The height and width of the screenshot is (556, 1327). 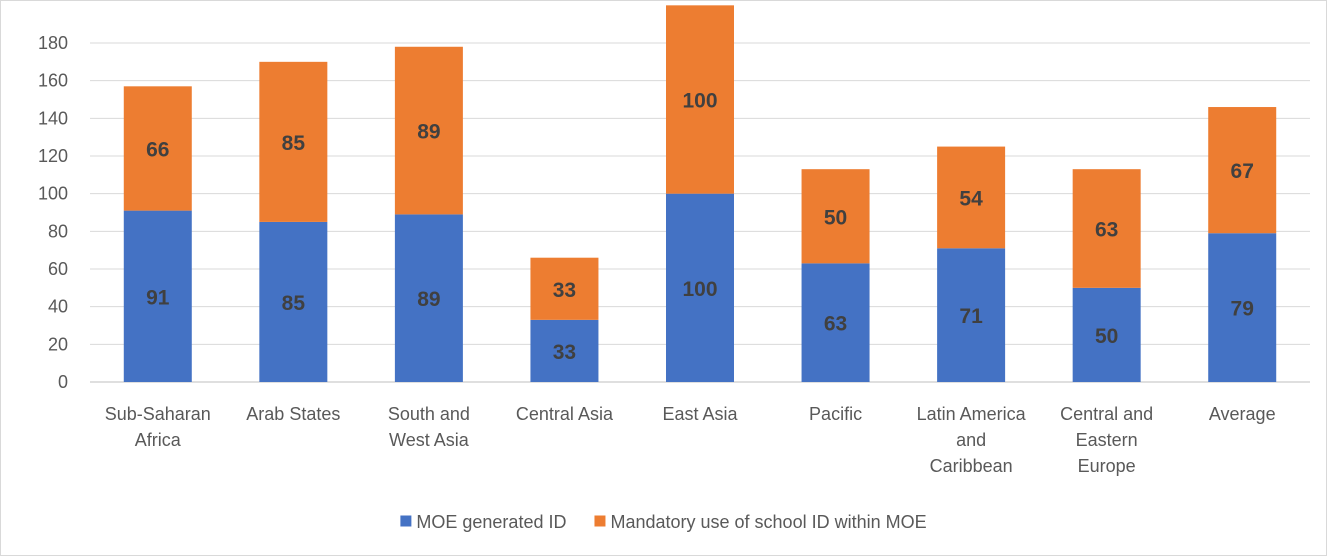 I want to click on x-category-label-south-and-west-asia: South and West Asia, so click(x=429, y=427).